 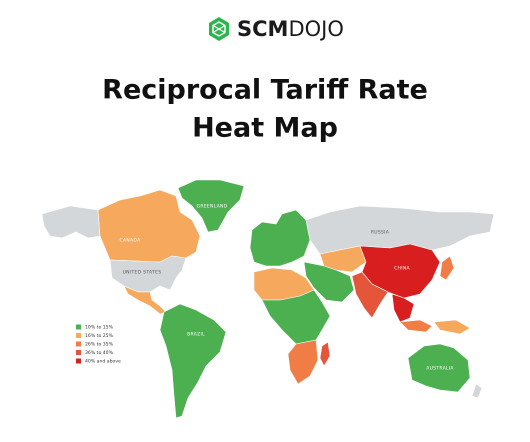 I want to click on legend-label: 26% to 35%, so click(x=99, y=345).